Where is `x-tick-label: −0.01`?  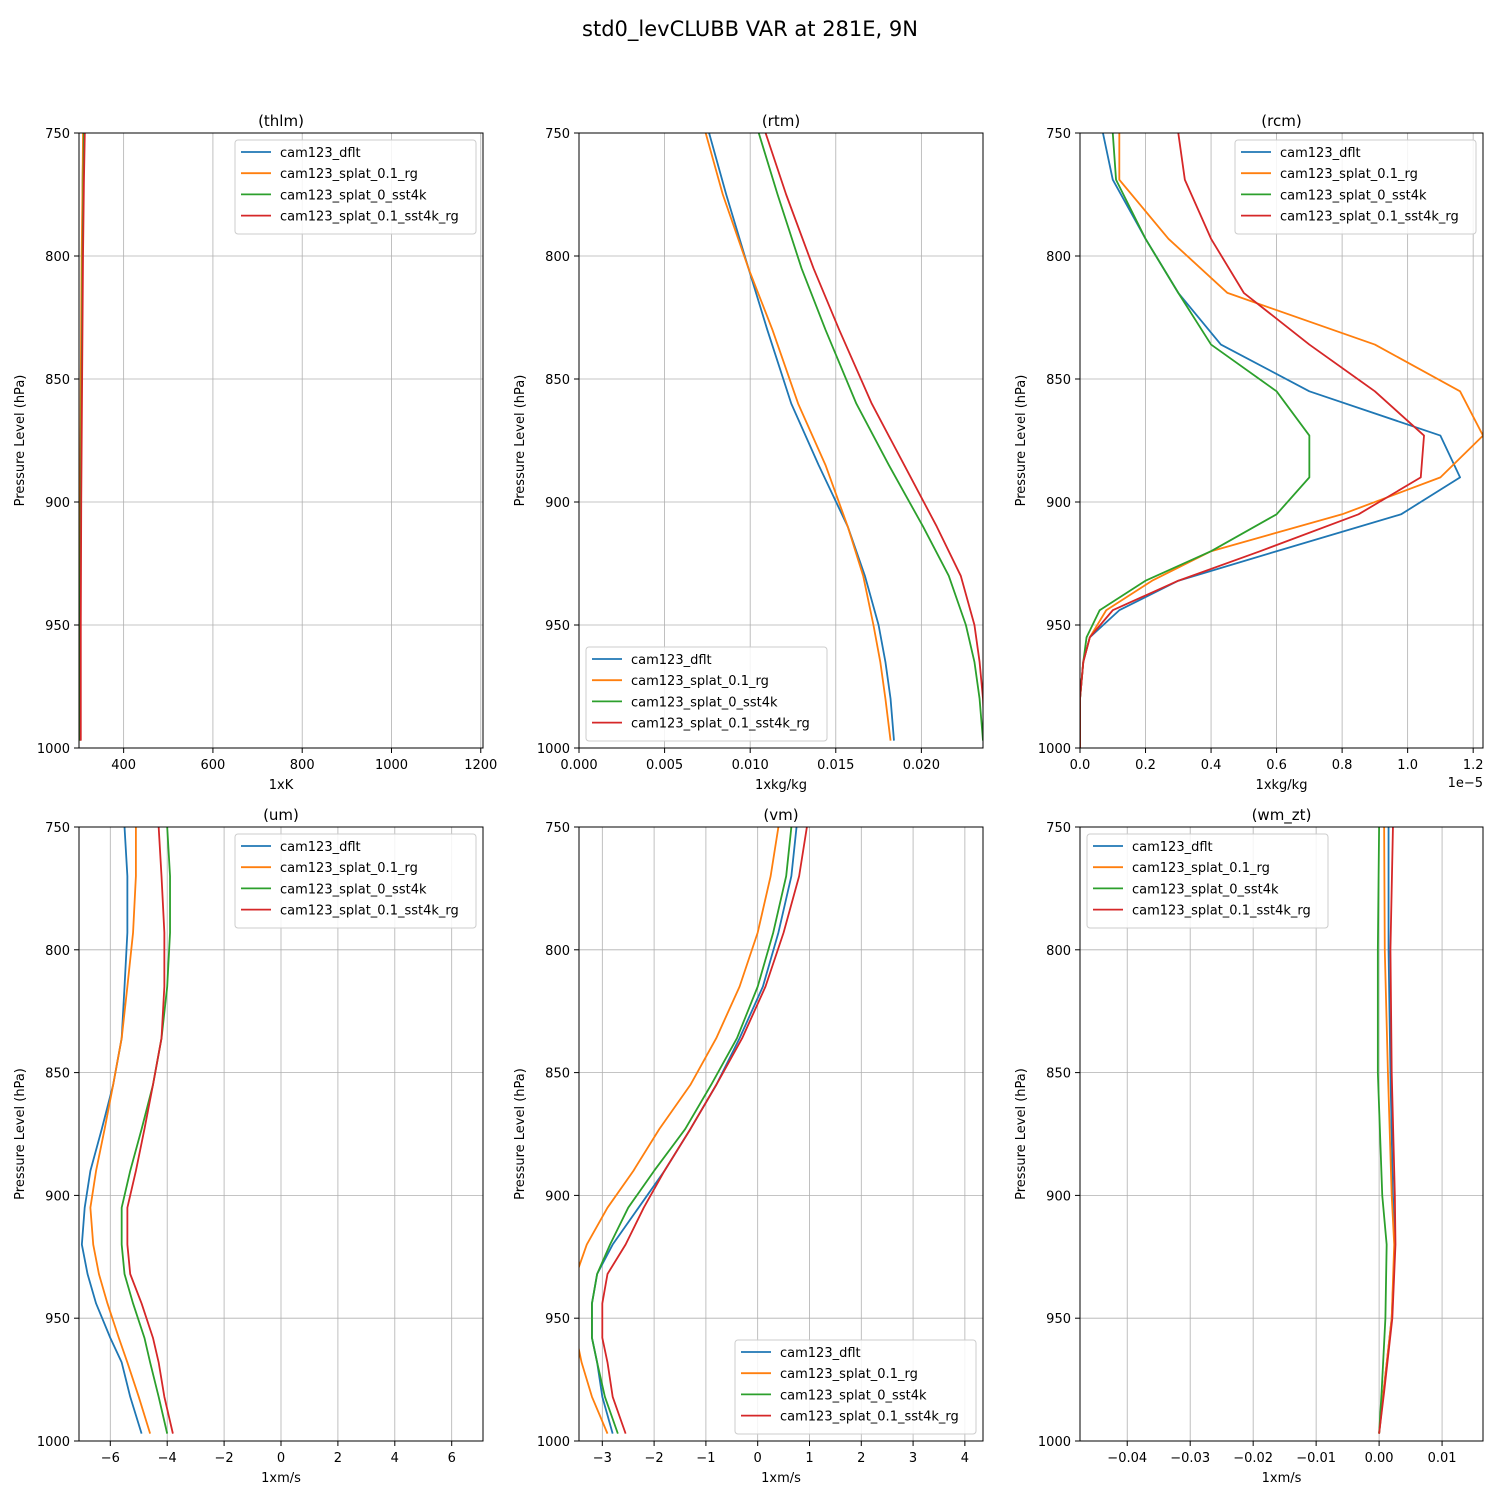
x-tick-label: −0.01 is located at coordinates (1316, 1458).